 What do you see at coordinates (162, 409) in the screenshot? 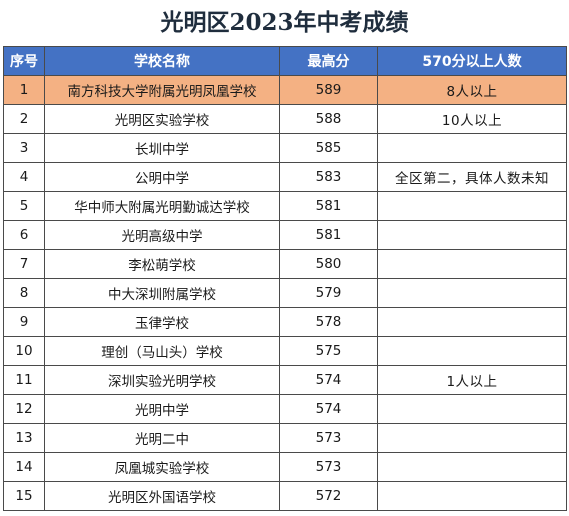
I see `cell-school: 光明中学` at bounding box center [162, 409].